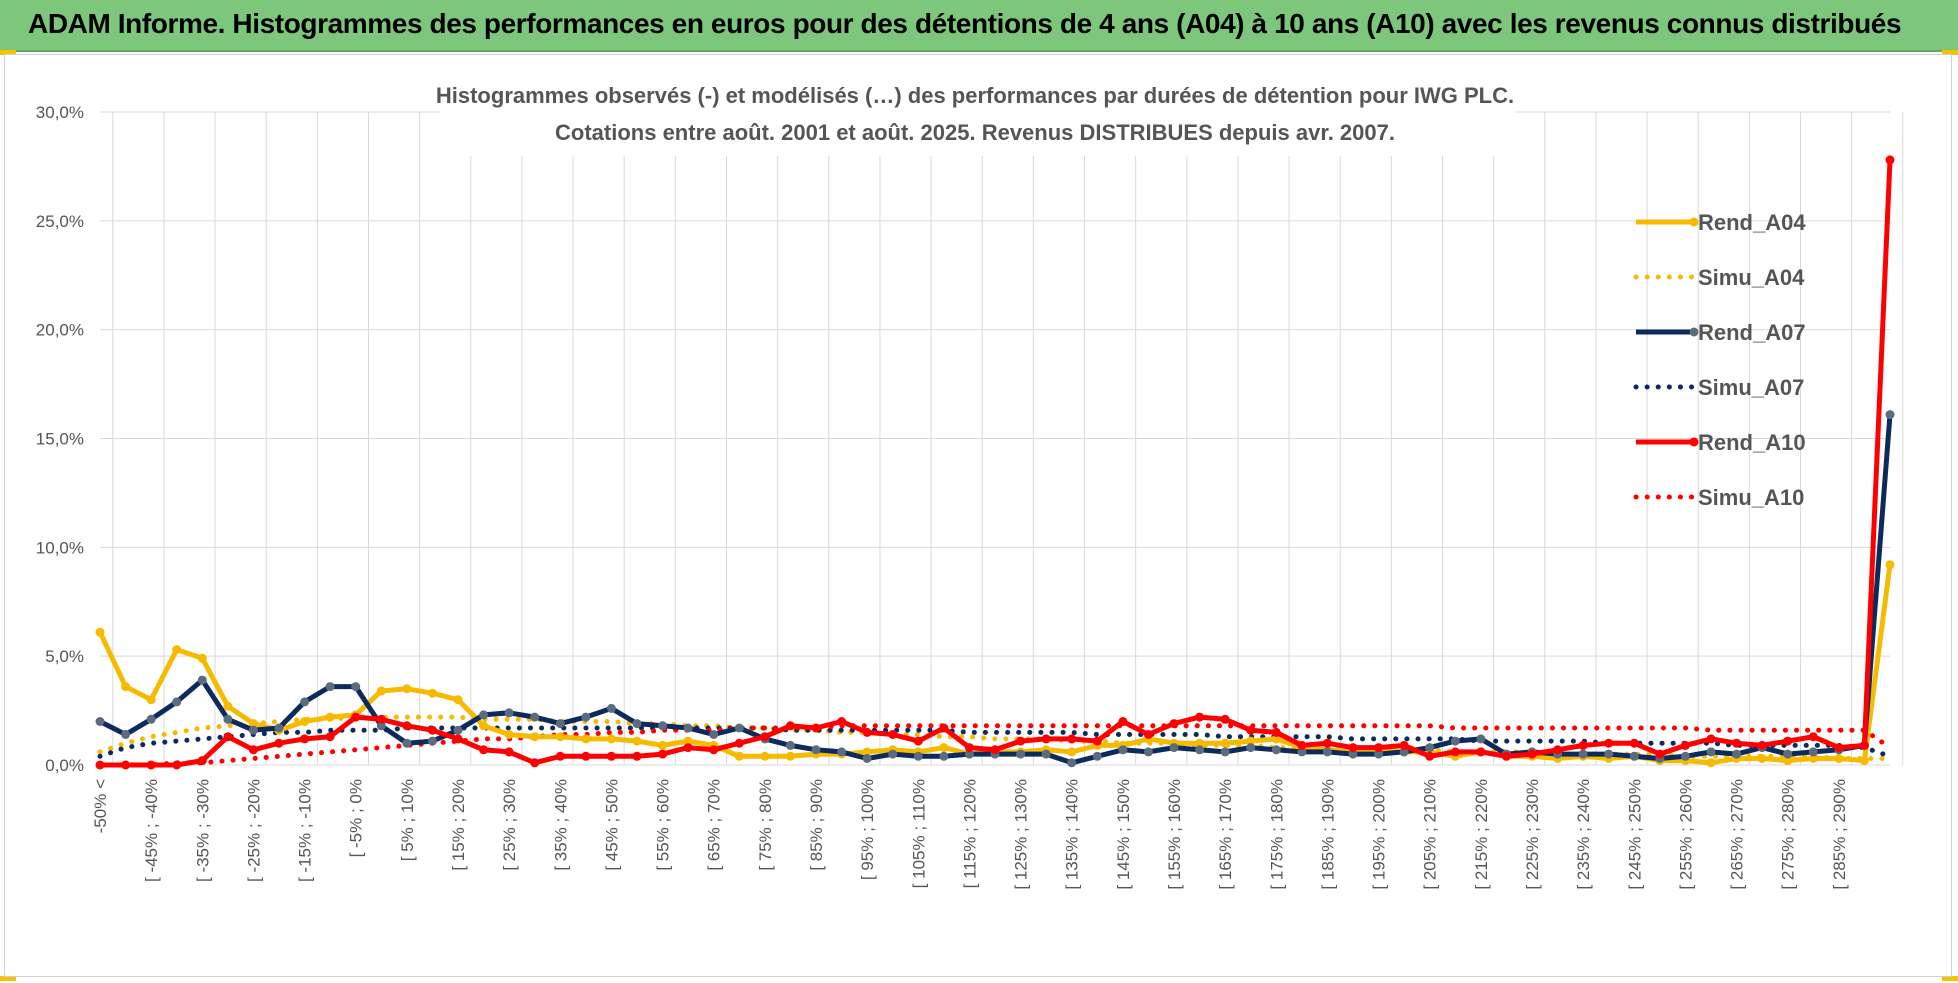 The image size is (1958, 983). I want to click on x-tick-label: [ 95% ; 100%, so click(867, 829).